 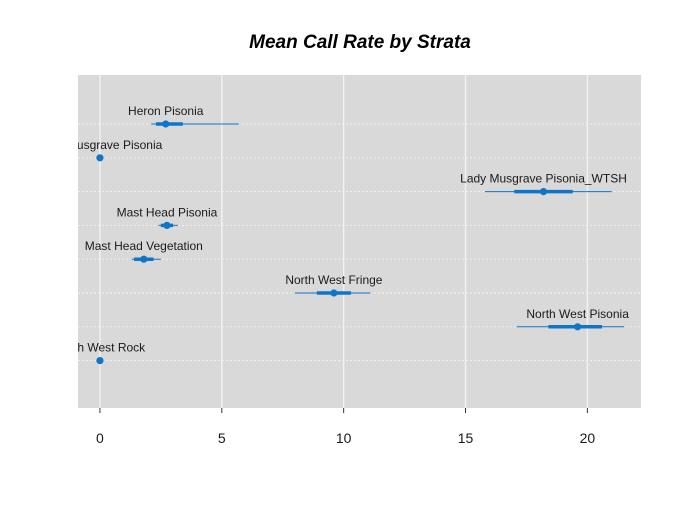 What do you see at coordinates (100, 438) in the screenshot?
I see `x-tick-label: 0` at bounding box center [100, 438].